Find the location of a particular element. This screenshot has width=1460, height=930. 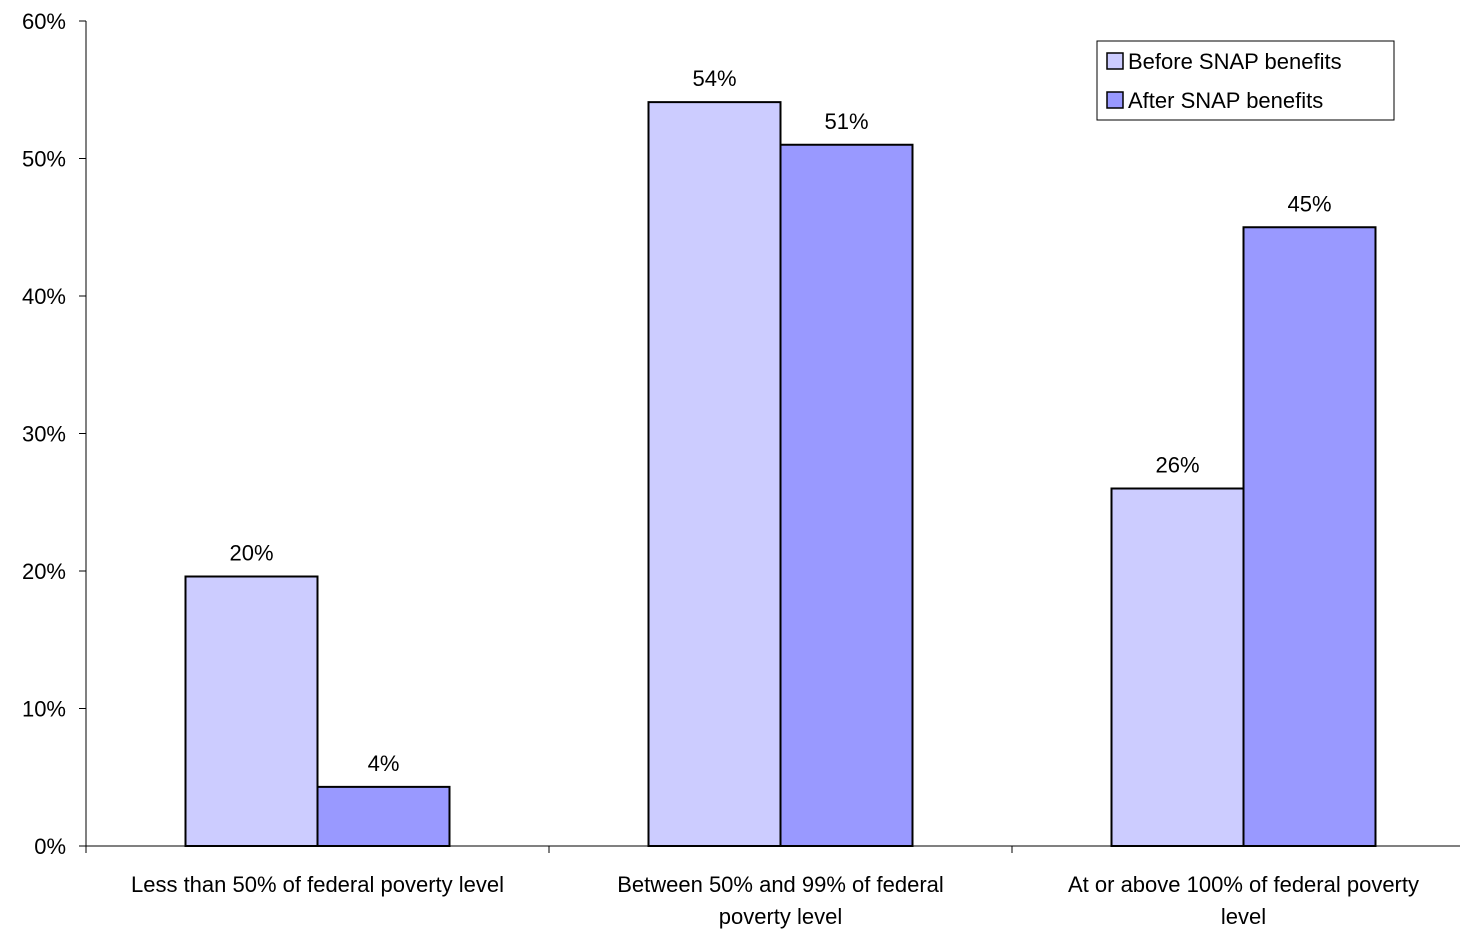

x-category-label: poverty level is located at coordinates (781, 916).